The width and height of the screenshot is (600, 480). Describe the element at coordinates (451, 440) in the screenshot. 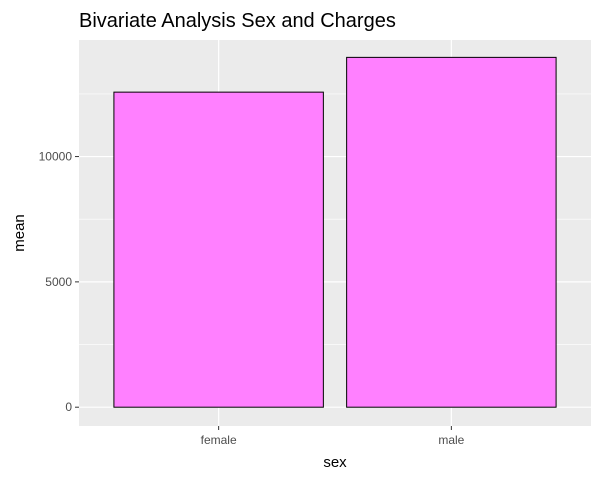

I see `x-tick-label: male` at that location.